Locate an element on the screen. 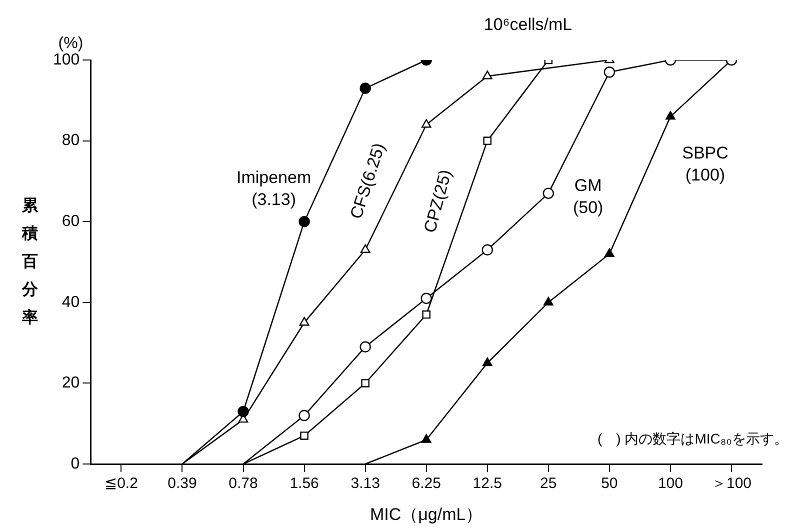 The image size is (792, 528). x-tick-label: 3.13 is located at coordinates (365, 483).